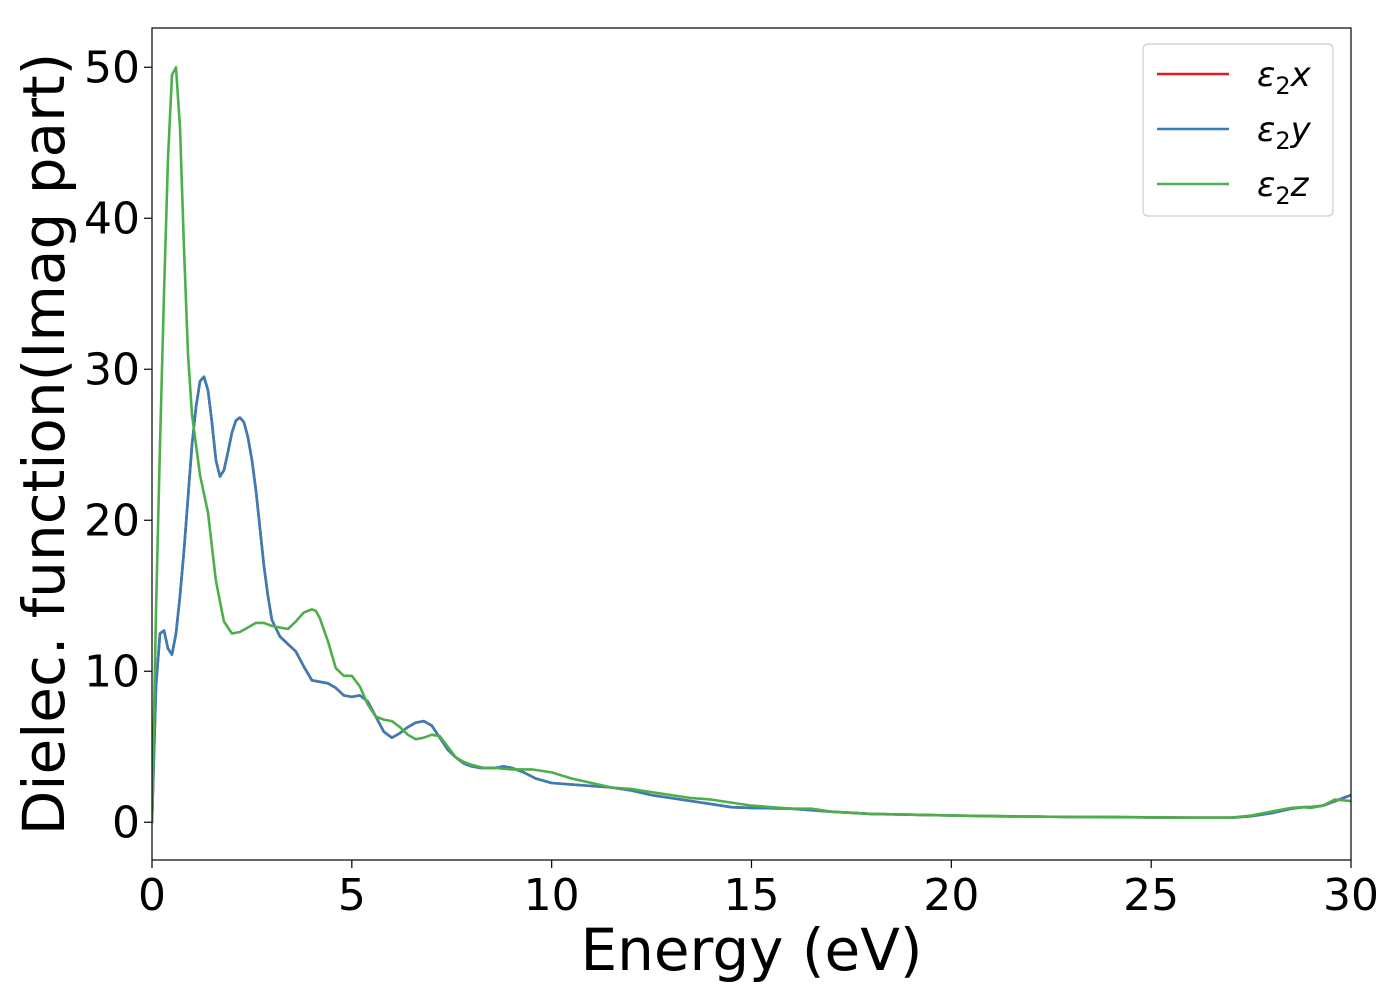  I want to click on y-tick-label: 20, so click(112, 520).